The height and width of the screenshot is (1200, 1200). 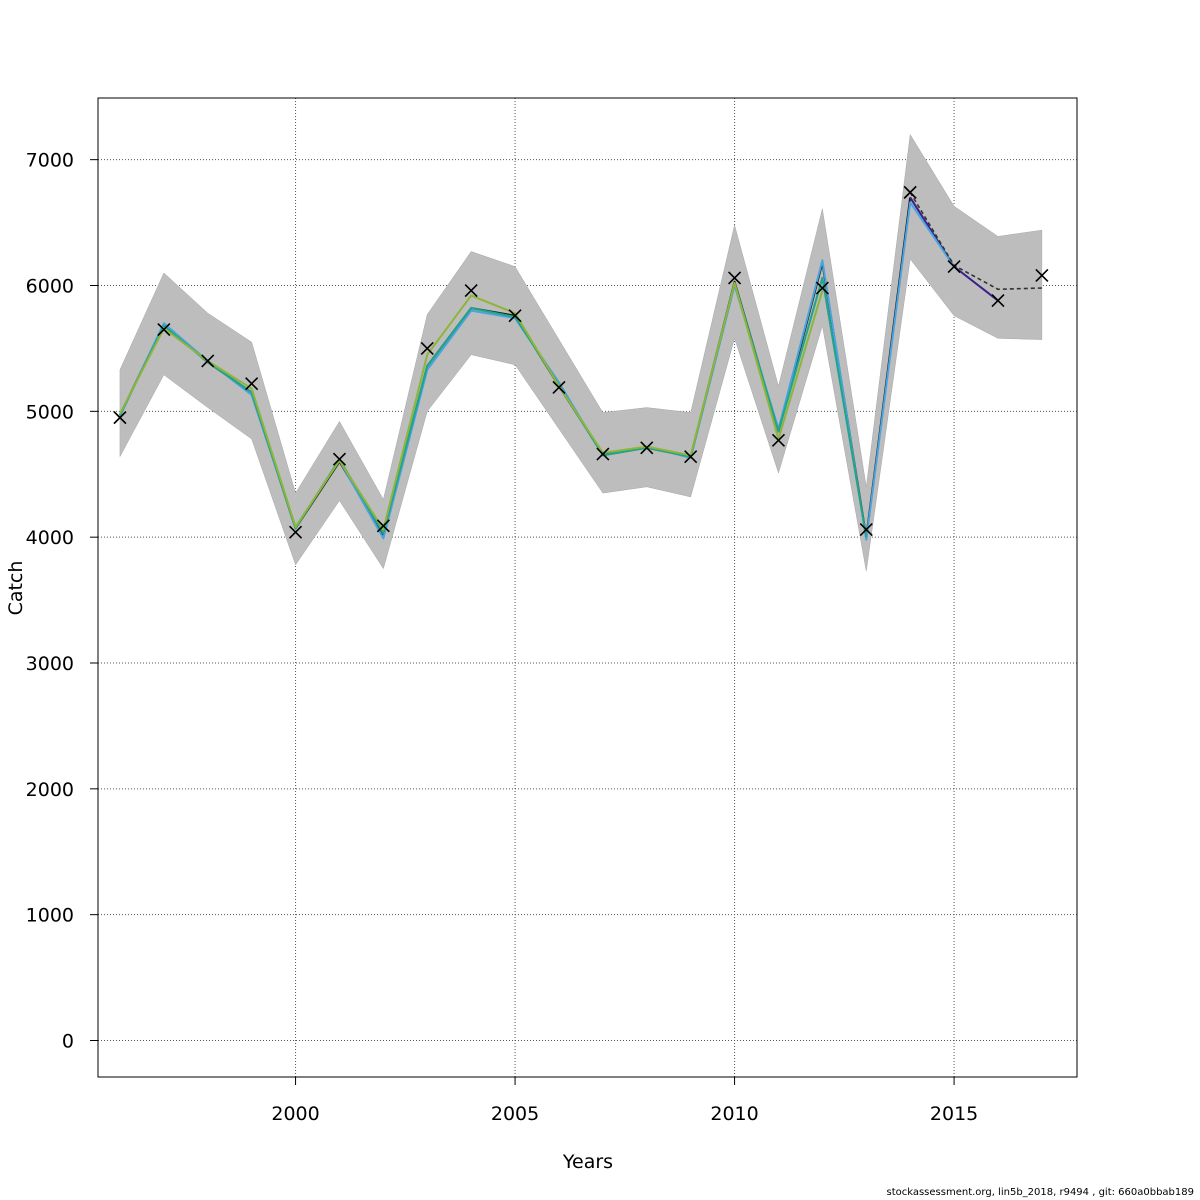 What do you see at coordinates (50, 790) in the screenshot?
I see `y-tick-label: 2000` at bounding box center [50, 790].